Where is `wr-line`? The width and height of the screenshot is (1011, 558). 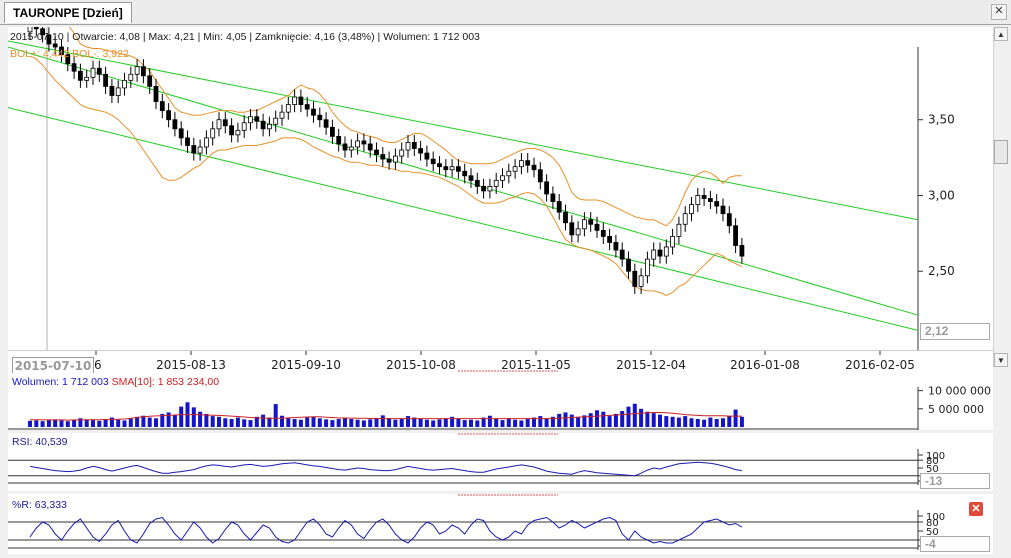
wr-line is located at coordinates (386, 530).